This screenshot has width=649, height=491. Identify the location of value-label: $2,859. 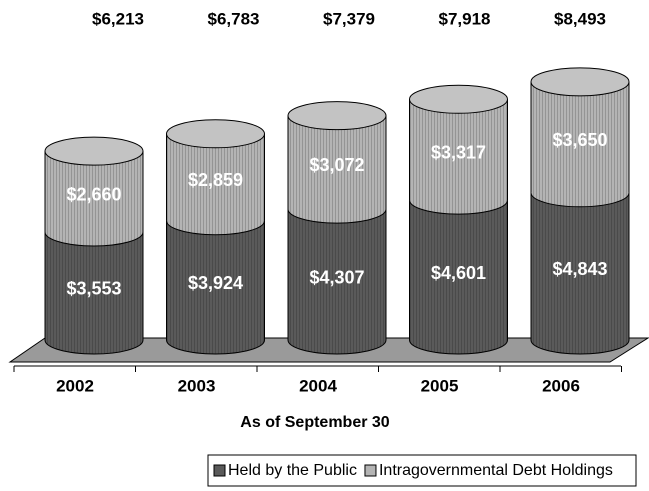
(215, 180).